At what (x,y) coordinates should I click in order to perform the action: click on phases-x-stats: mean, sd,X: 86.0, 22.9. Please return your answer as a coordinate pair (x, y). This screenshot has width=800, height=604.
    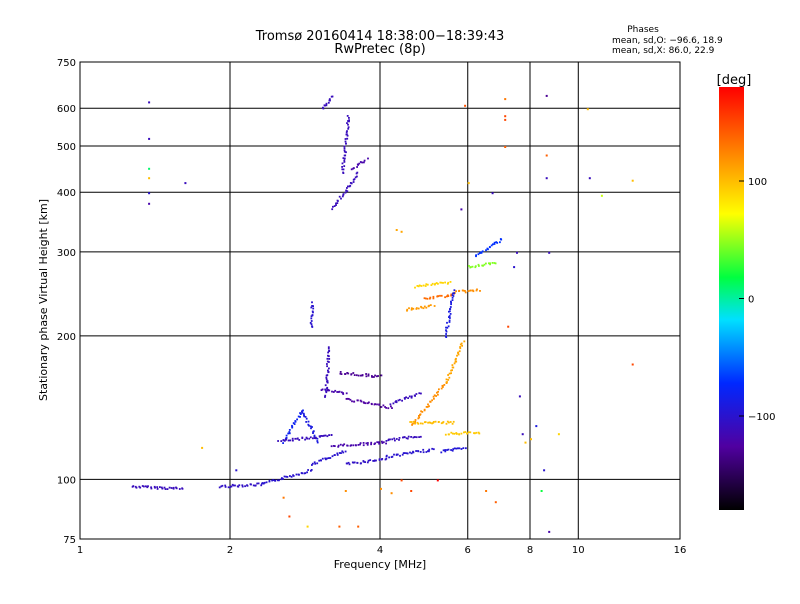
    Looking at the image, I should click on (663, 51).